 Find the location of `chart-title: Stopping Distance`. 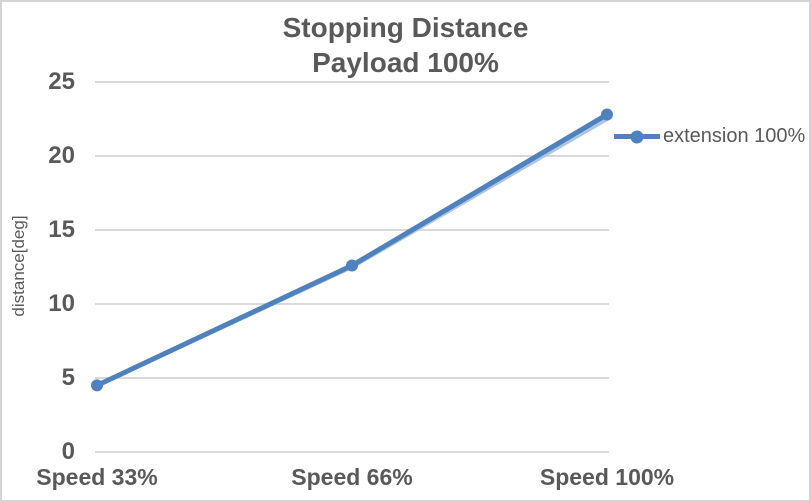

chart-title: Stopping Distance is located at coordinates (405, 27).